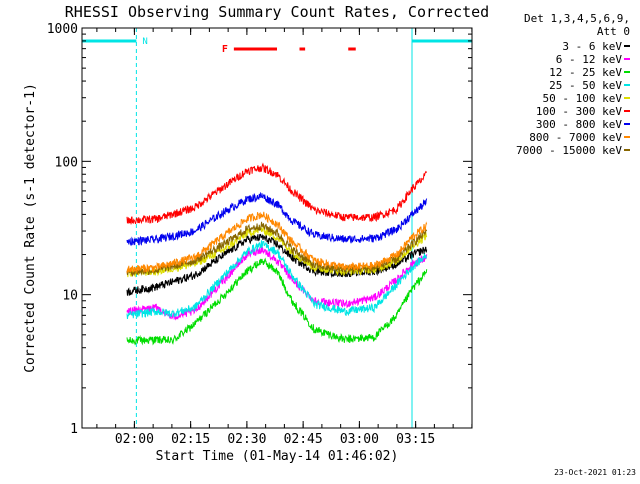 This screenshot has width=640, height=484. What do you see at coordinates (144, 42) in the screenshot?
I see `night-marker-label: N` at bounding box center [144, 42].